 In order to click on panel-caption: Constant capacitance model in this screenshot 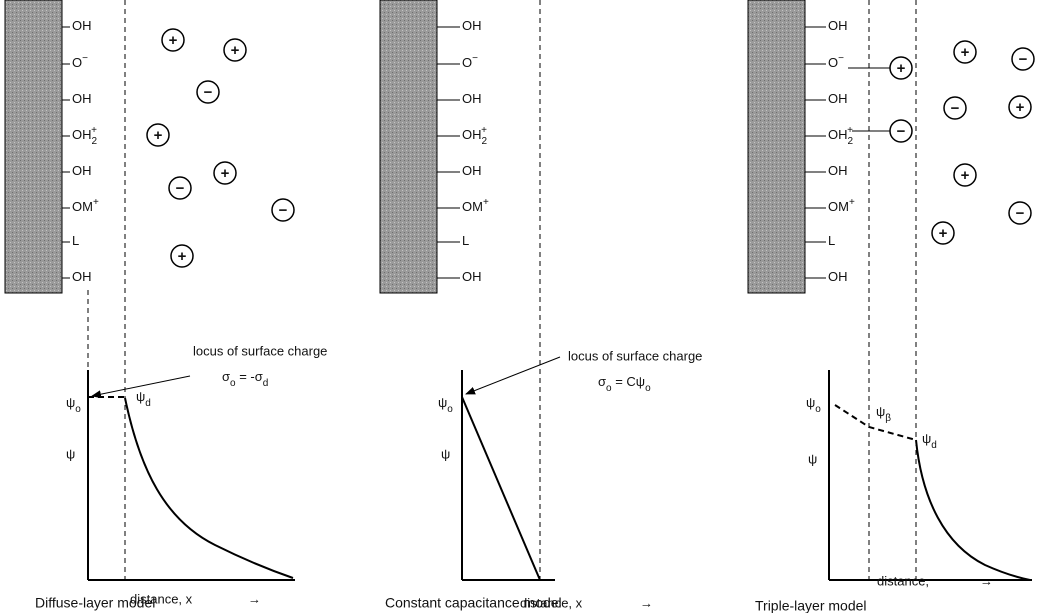, I will do `click(473, 603)`.